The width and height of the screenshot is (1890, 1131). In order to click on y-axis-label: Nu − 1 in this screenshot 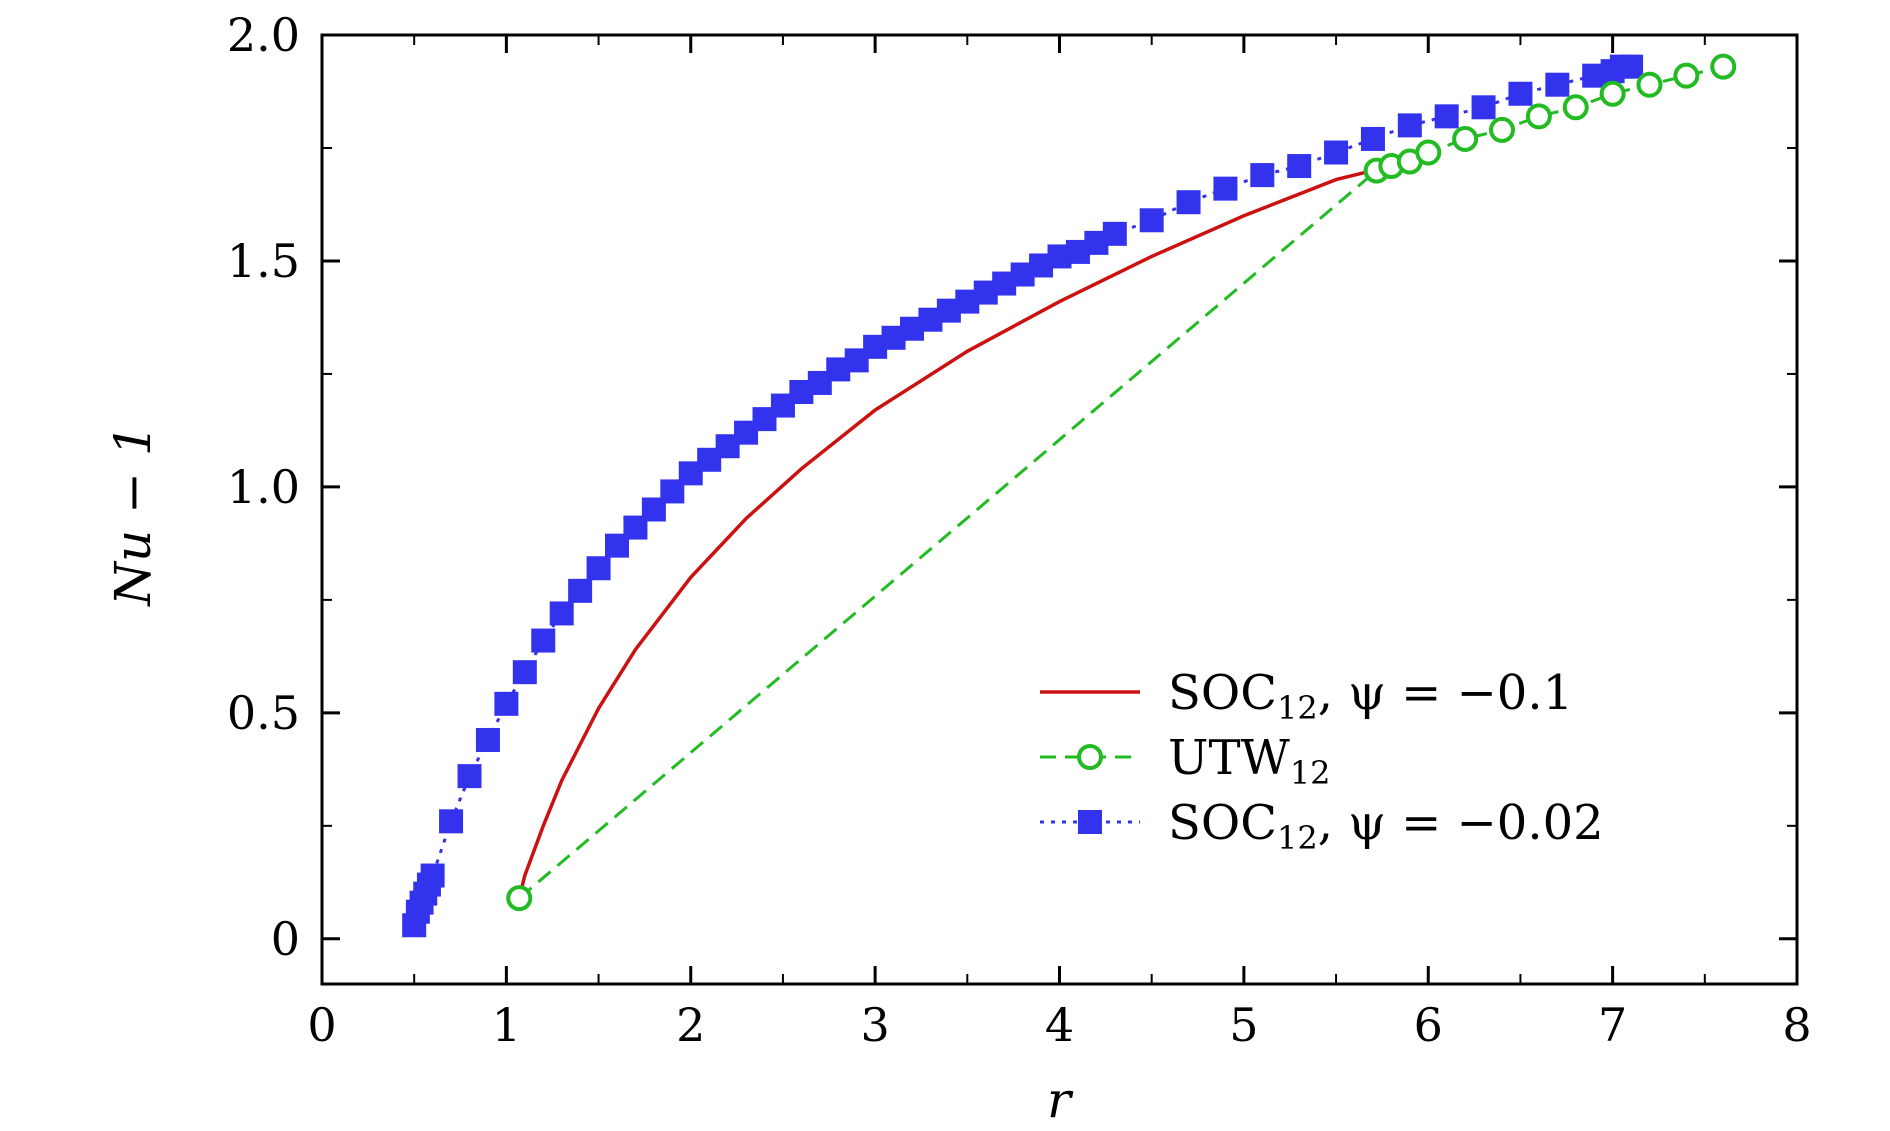, I will do `click(133, 515)`.